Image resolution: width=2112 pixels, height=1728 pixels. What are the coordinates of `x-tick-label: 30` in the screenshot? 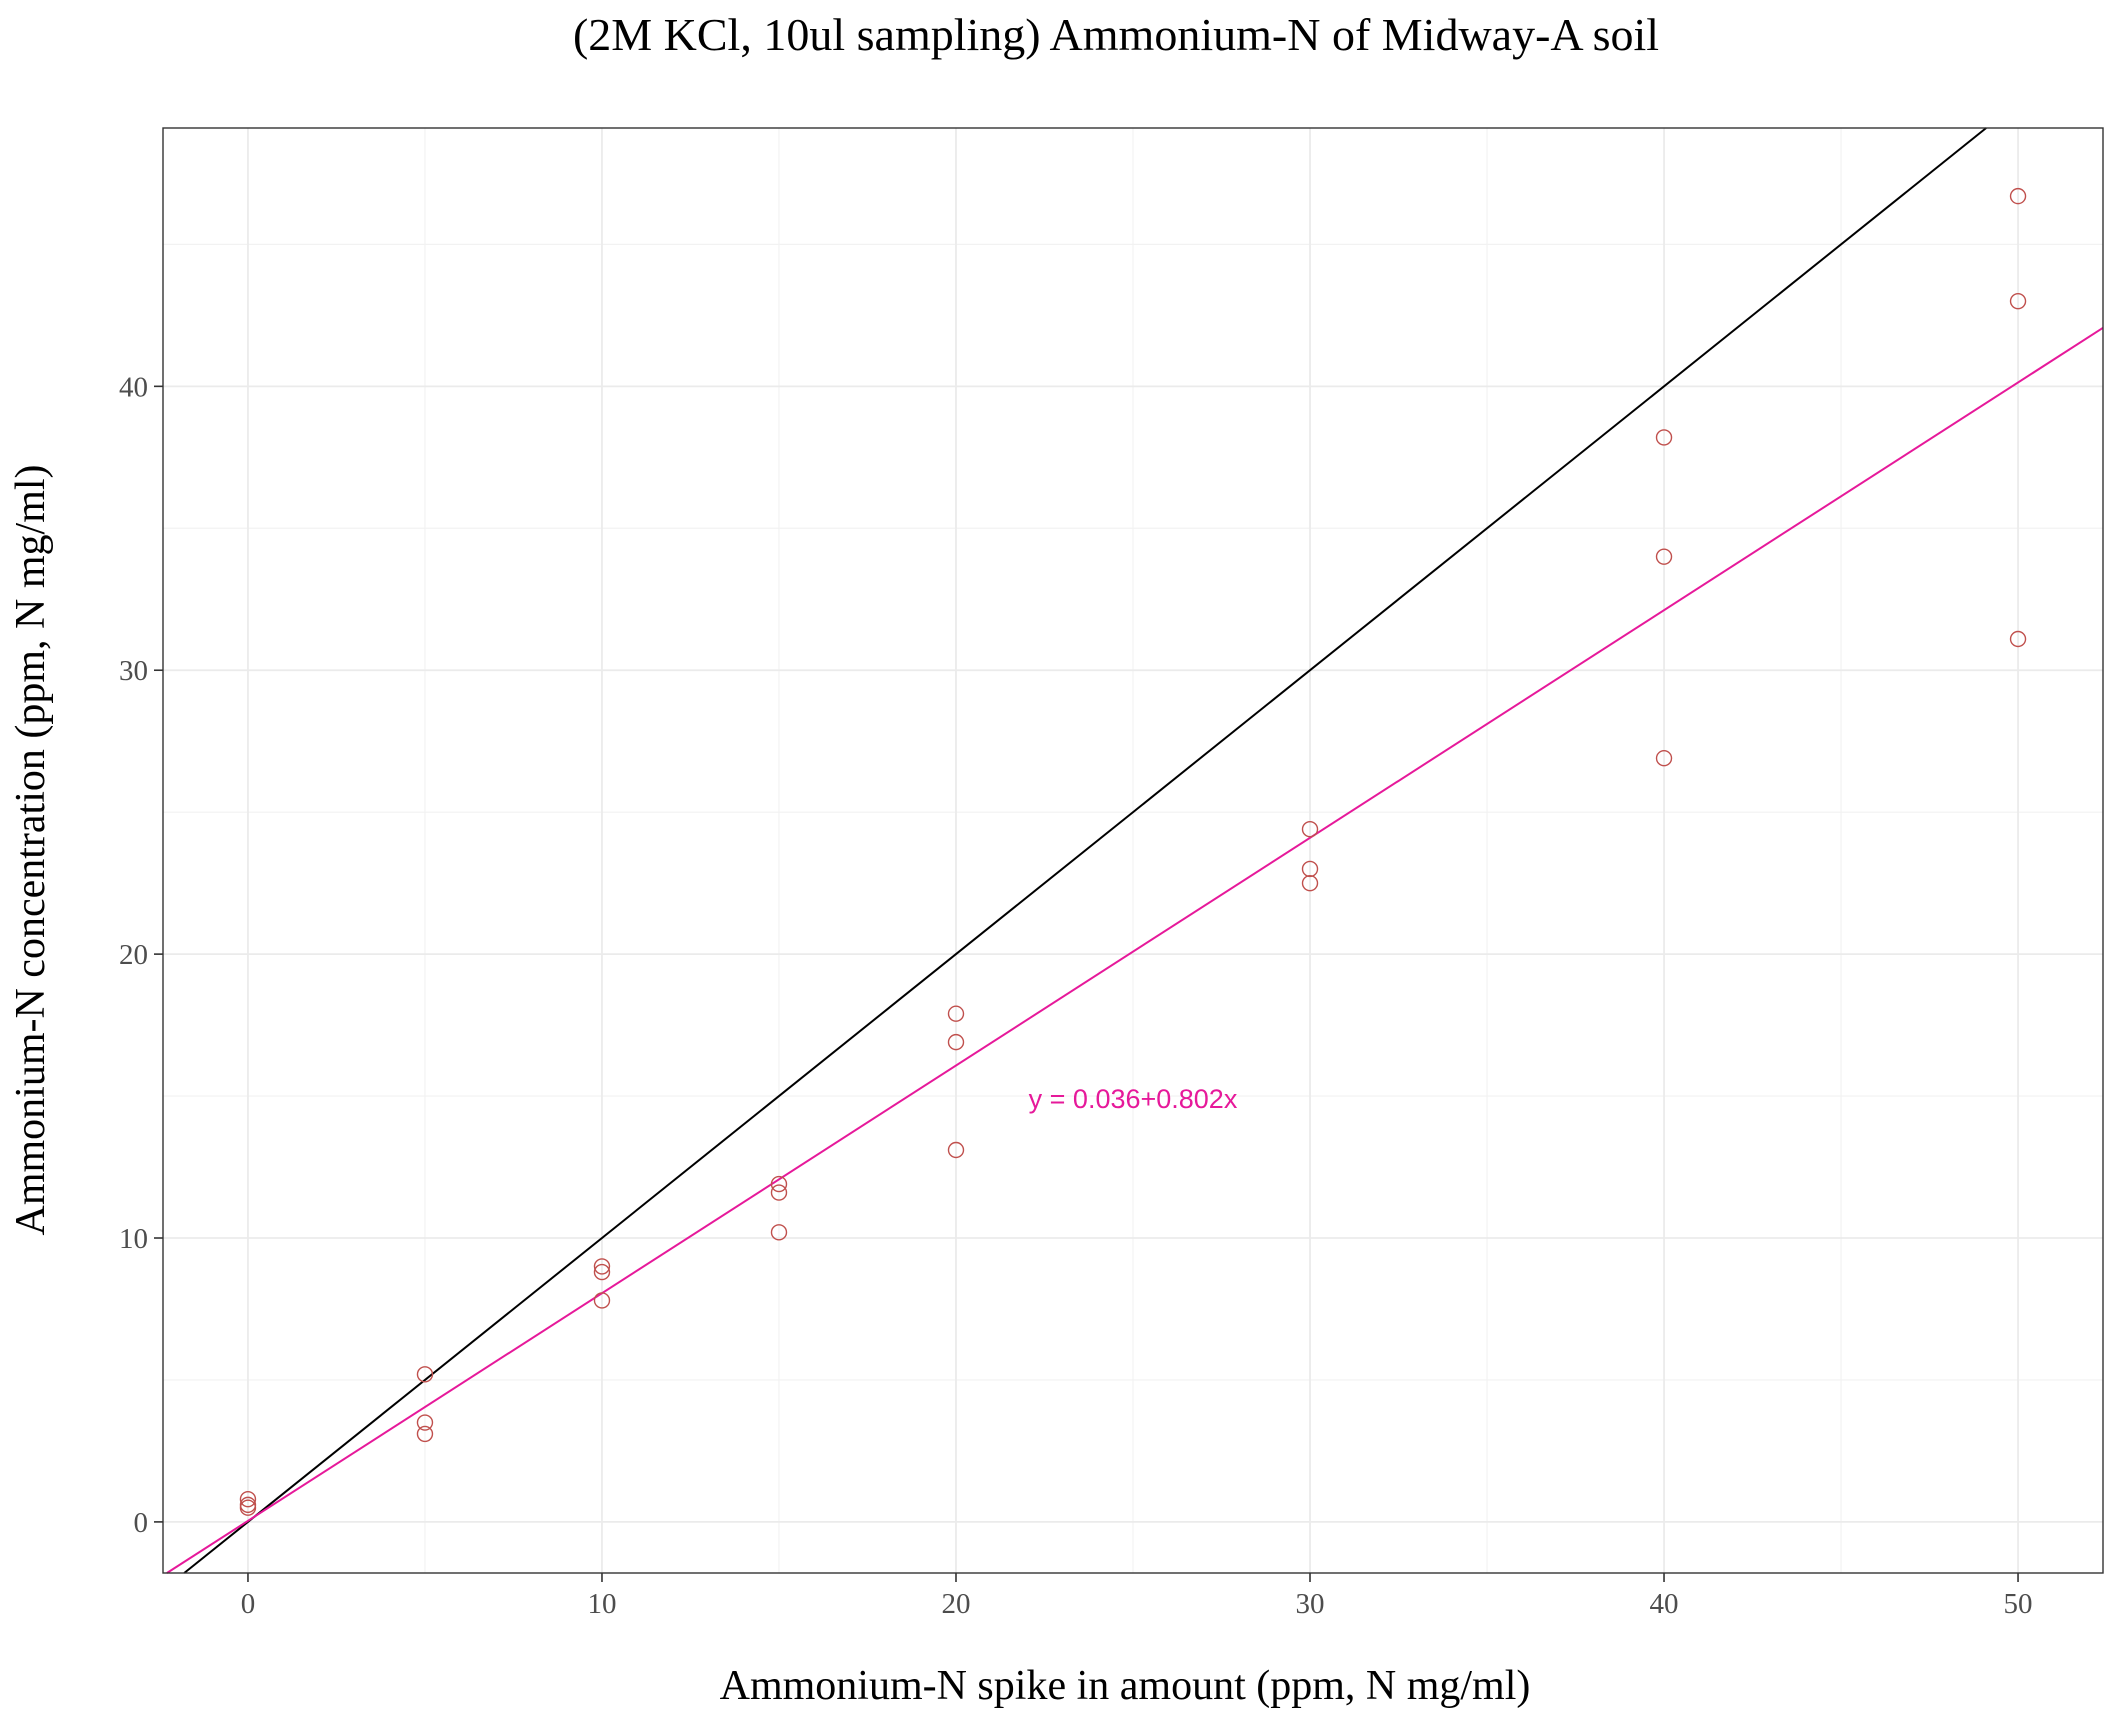 It's located at (1310, 1604).